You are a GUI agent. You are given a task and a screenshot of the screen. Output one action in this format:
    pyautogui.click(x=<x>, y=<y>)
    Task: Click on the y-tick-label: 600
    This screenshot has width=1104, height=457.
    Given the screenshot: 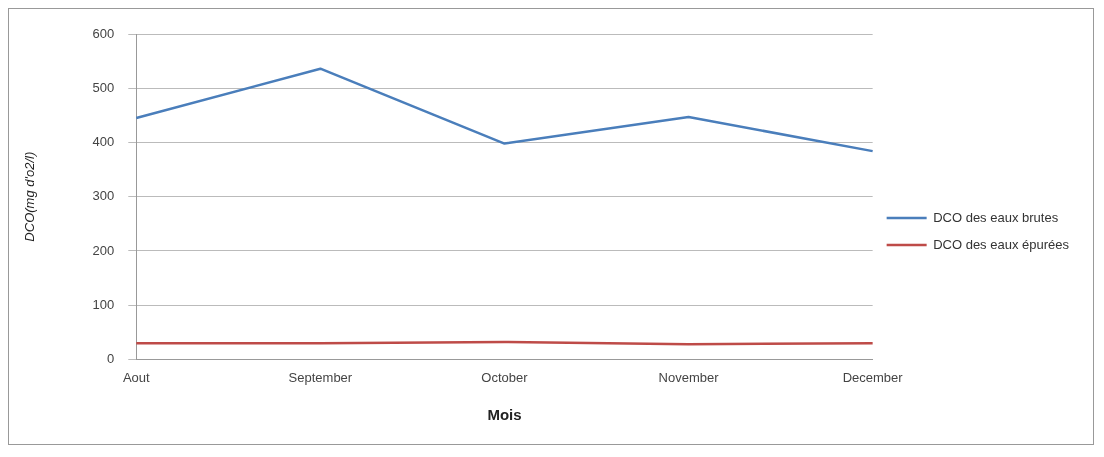 What is the action you would take?
    pyautogui.click(x=103, y=33)
    